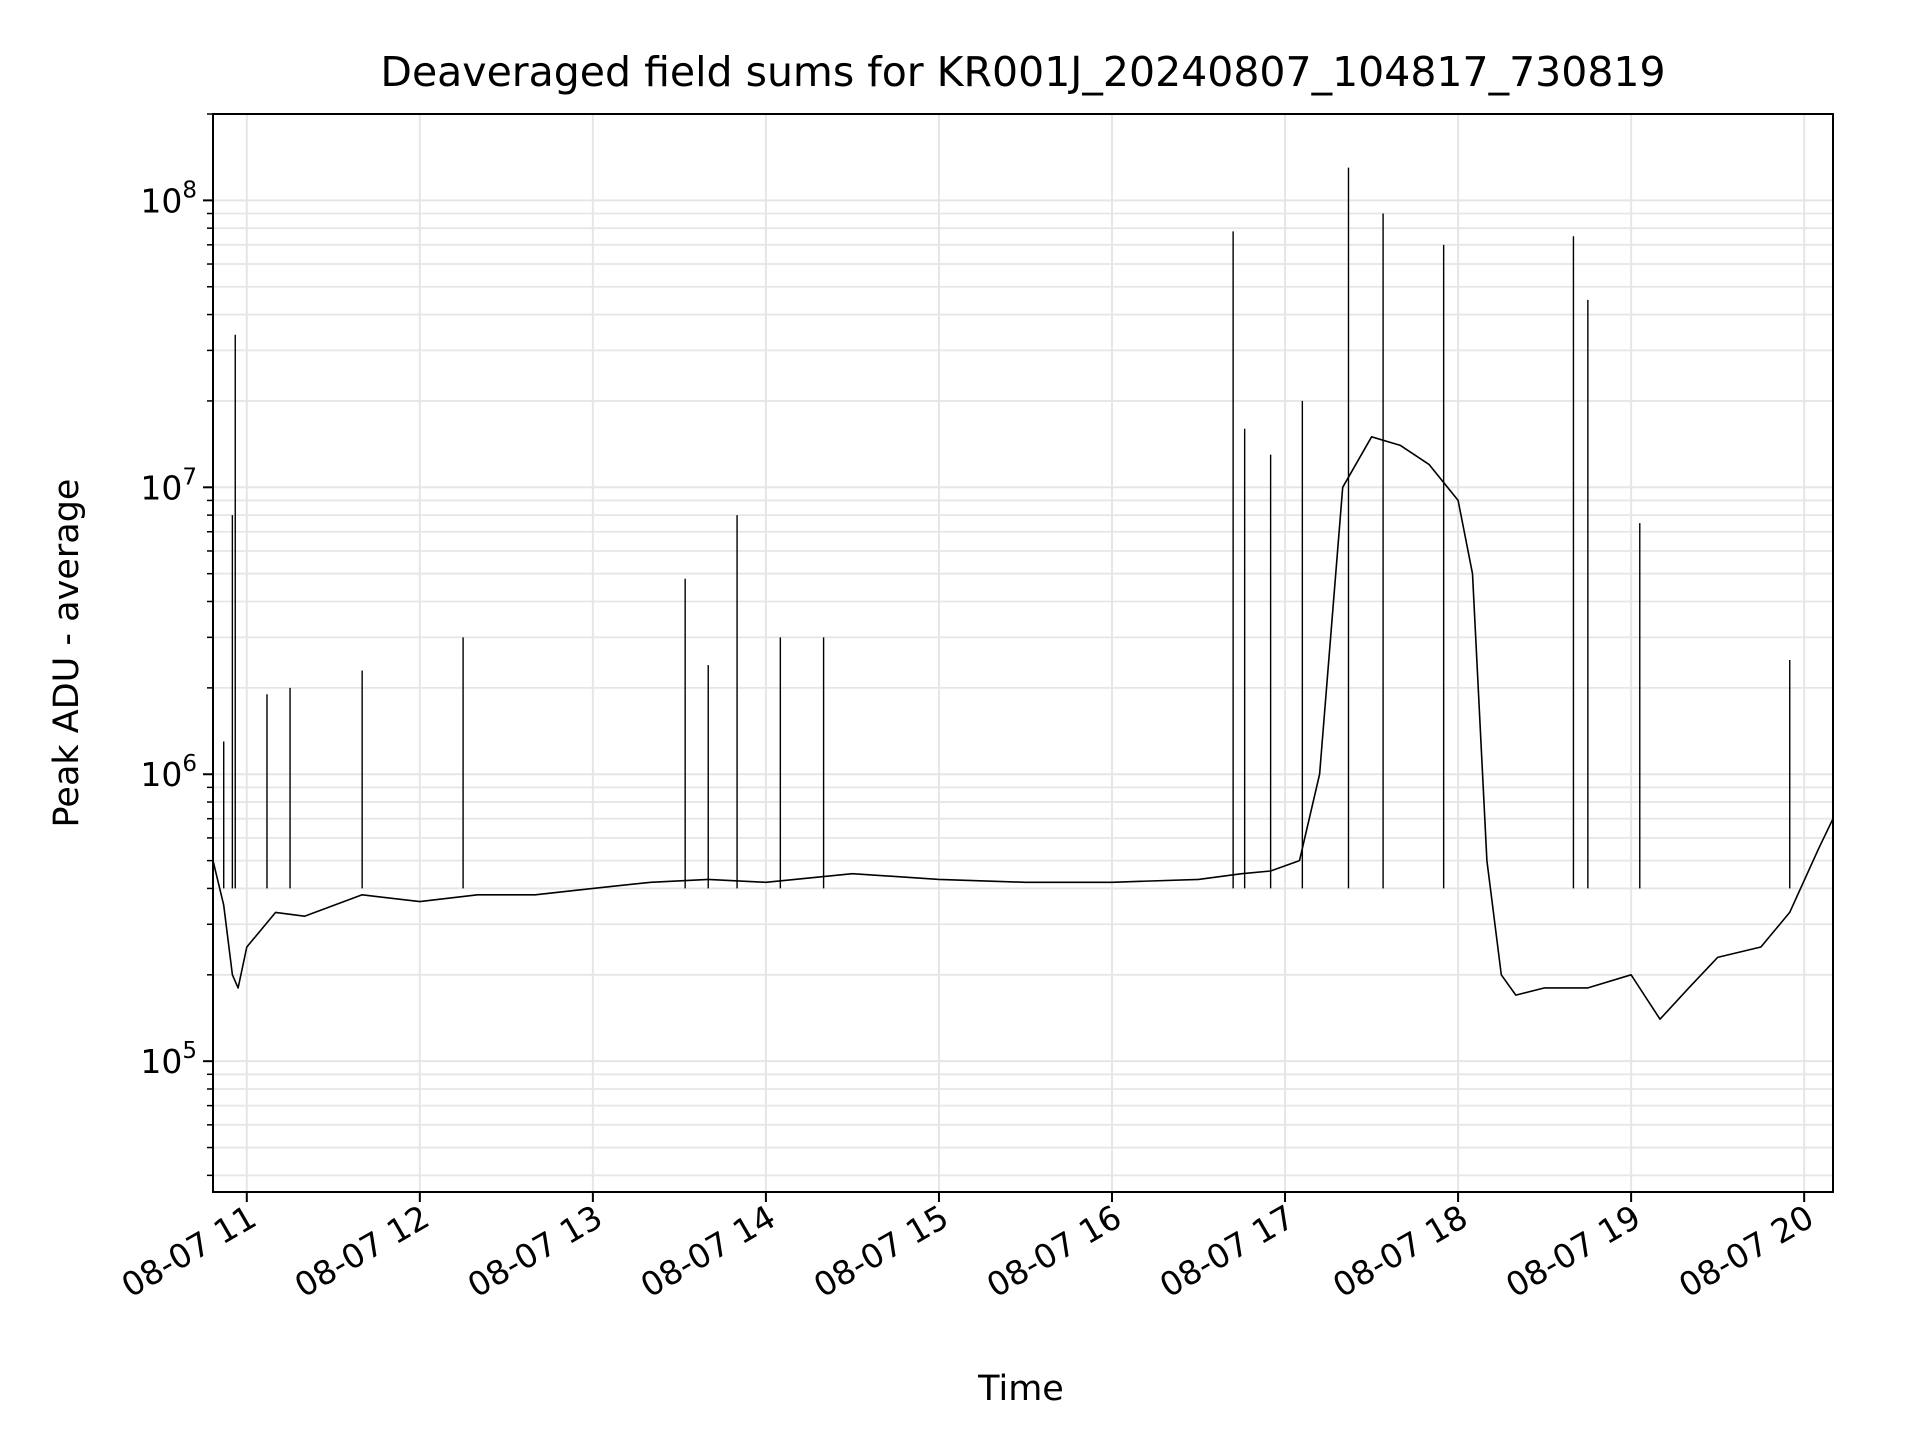 The image size is (1920, 1440). I want to click on x-axis-label: Time, so click(1020, 1389).